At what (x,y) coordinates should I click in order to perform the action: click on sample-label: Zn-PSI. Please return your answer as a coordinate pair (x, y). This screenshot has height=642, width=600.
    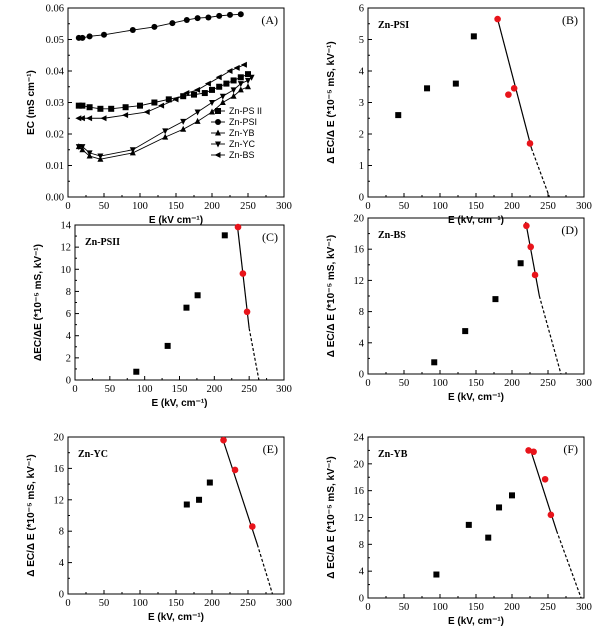
    Looking at the image, I should click on (393, 25).